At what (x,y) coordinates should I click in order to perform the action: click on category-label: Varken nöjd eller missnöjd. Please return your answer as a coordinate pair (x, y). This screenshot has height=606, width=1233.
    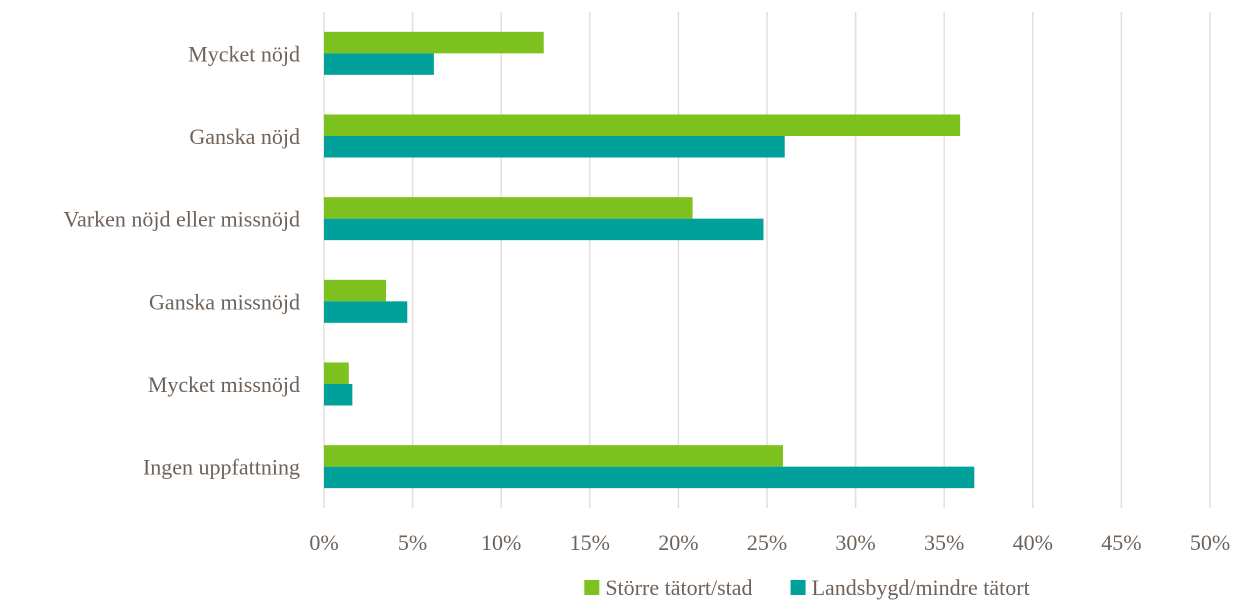
    Looking at the image, I should click on (182, 219).